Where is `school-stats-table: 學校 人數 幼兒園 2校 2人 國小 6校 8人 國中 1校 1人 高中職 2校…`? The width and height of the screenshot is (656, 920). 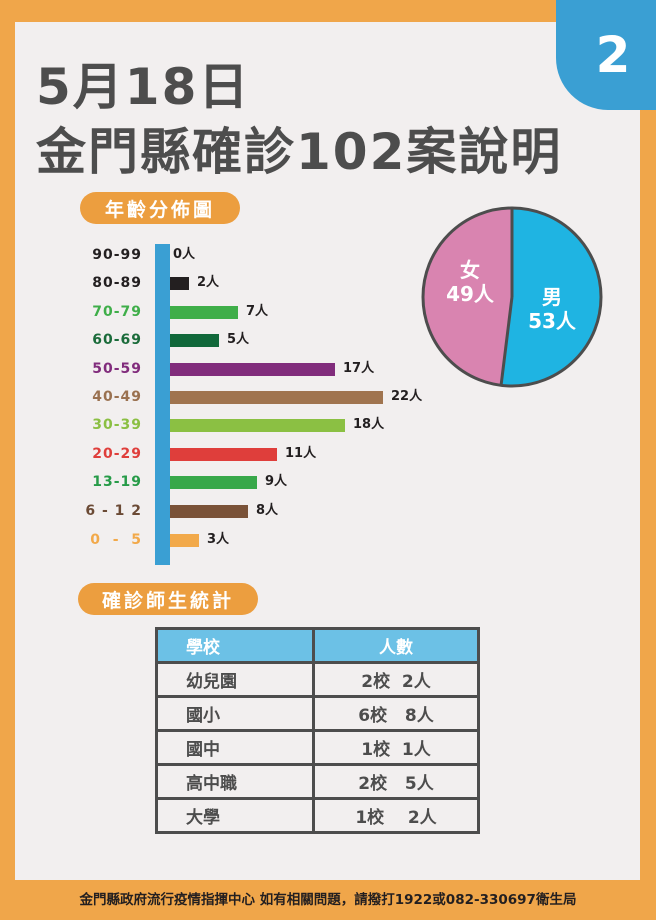
school-stats-table: 學校 人數 幼兒園 2校 2人 國小 6校 8人 國中 1校 1人 高中職 2校… is located at coordinates (317, 730).